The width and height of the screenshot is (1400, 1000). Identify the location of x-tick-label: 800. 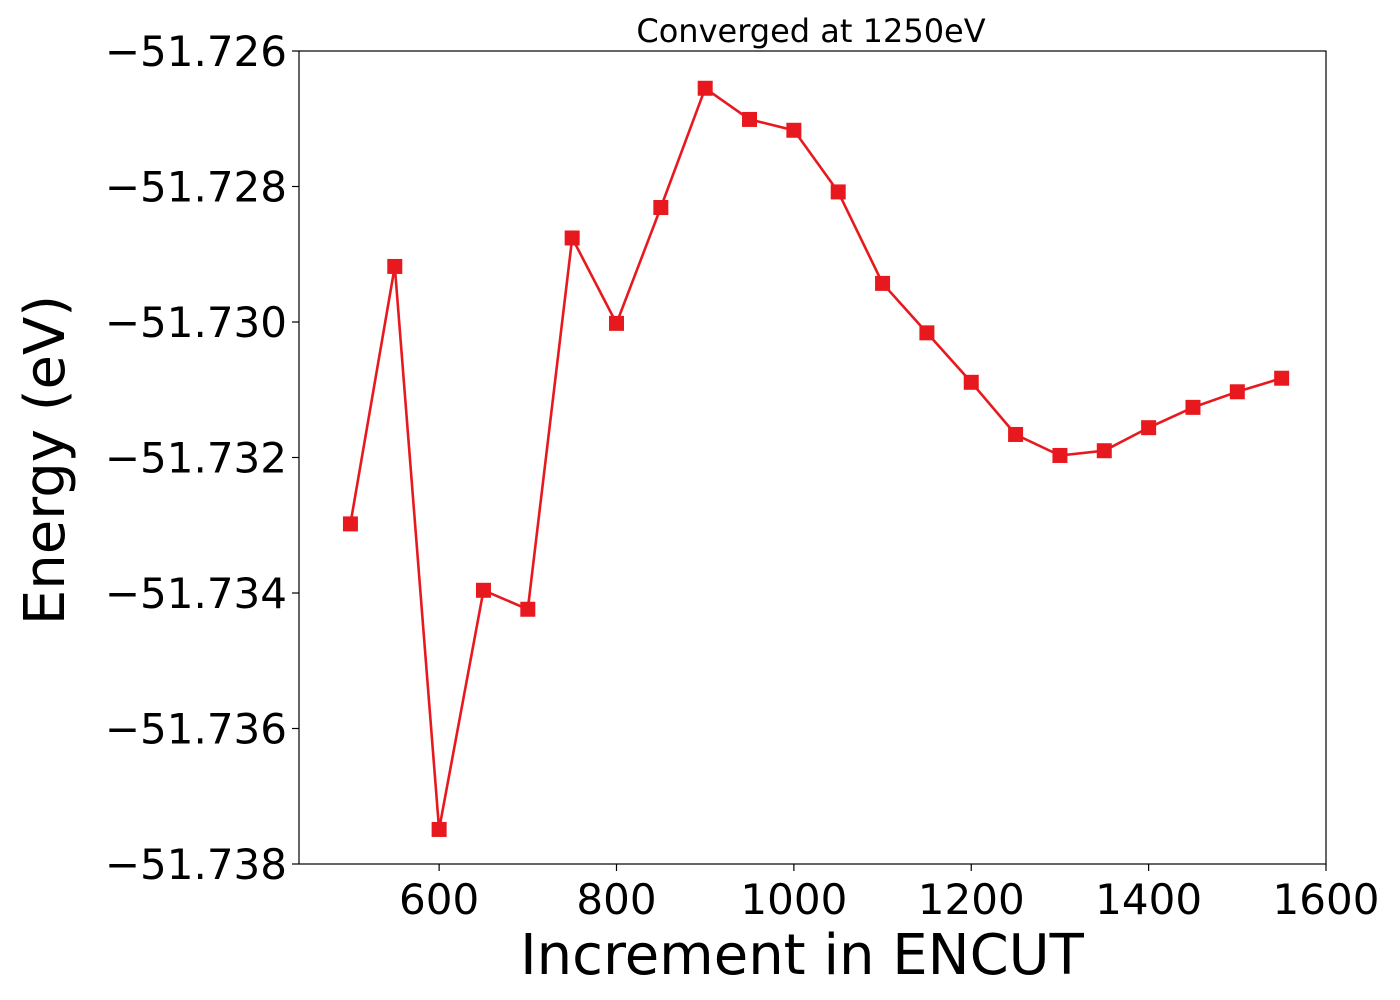
(616, 899).